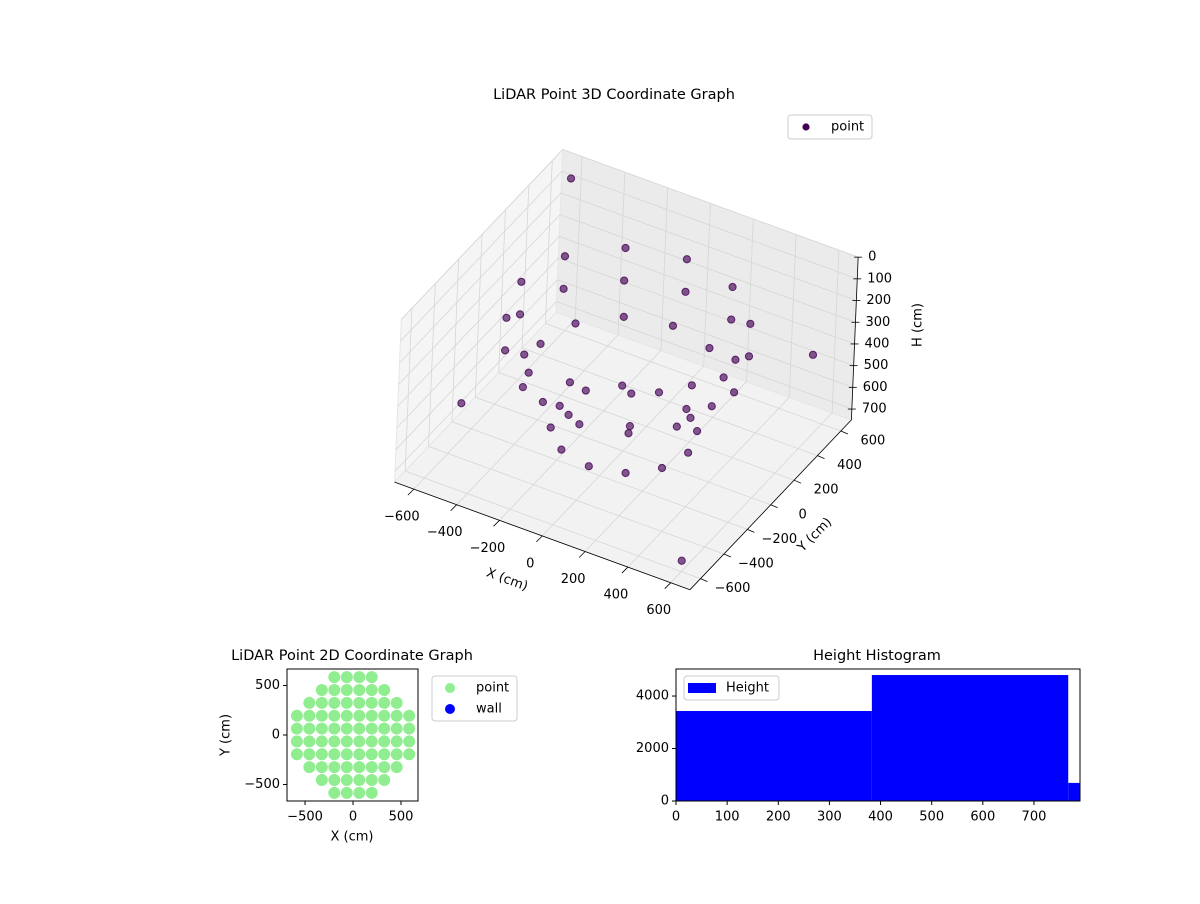  What do you see at coordinates (855, 338) in the screenshot?
I see `z-axis-line` at bounding box center [855, 338].